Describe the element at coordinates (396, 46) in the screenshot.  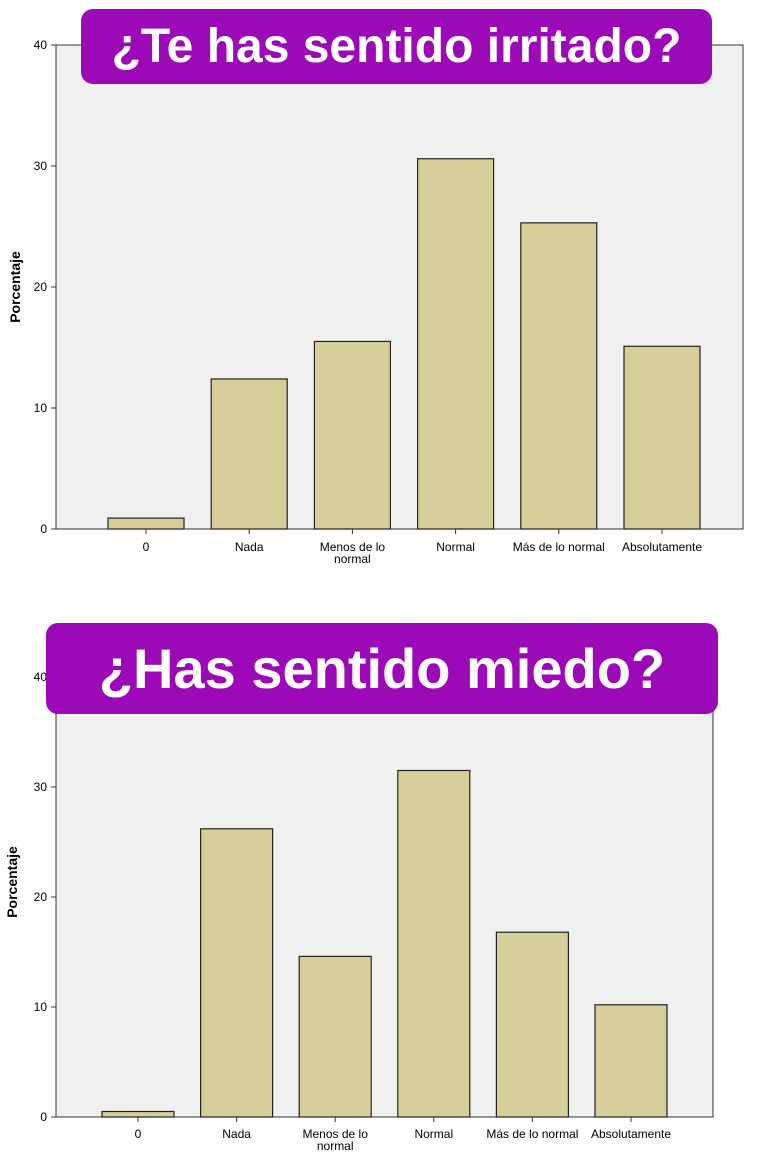
I see `title-banner-irritado: ¿Te has sentido irritado?` at that location.